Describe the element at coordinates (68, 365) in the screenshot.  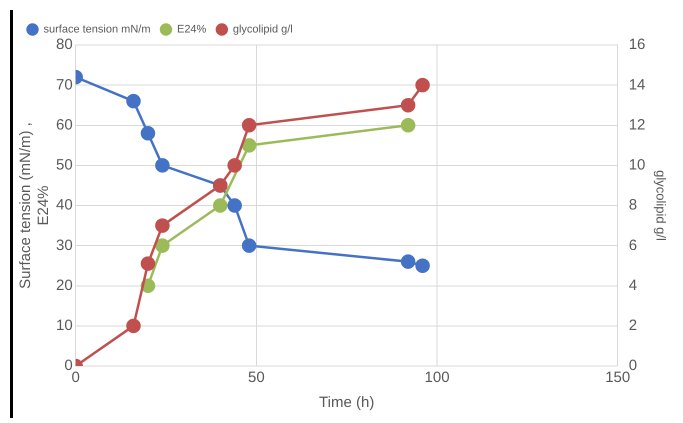
I see `y-tick-label: 0` at that location.